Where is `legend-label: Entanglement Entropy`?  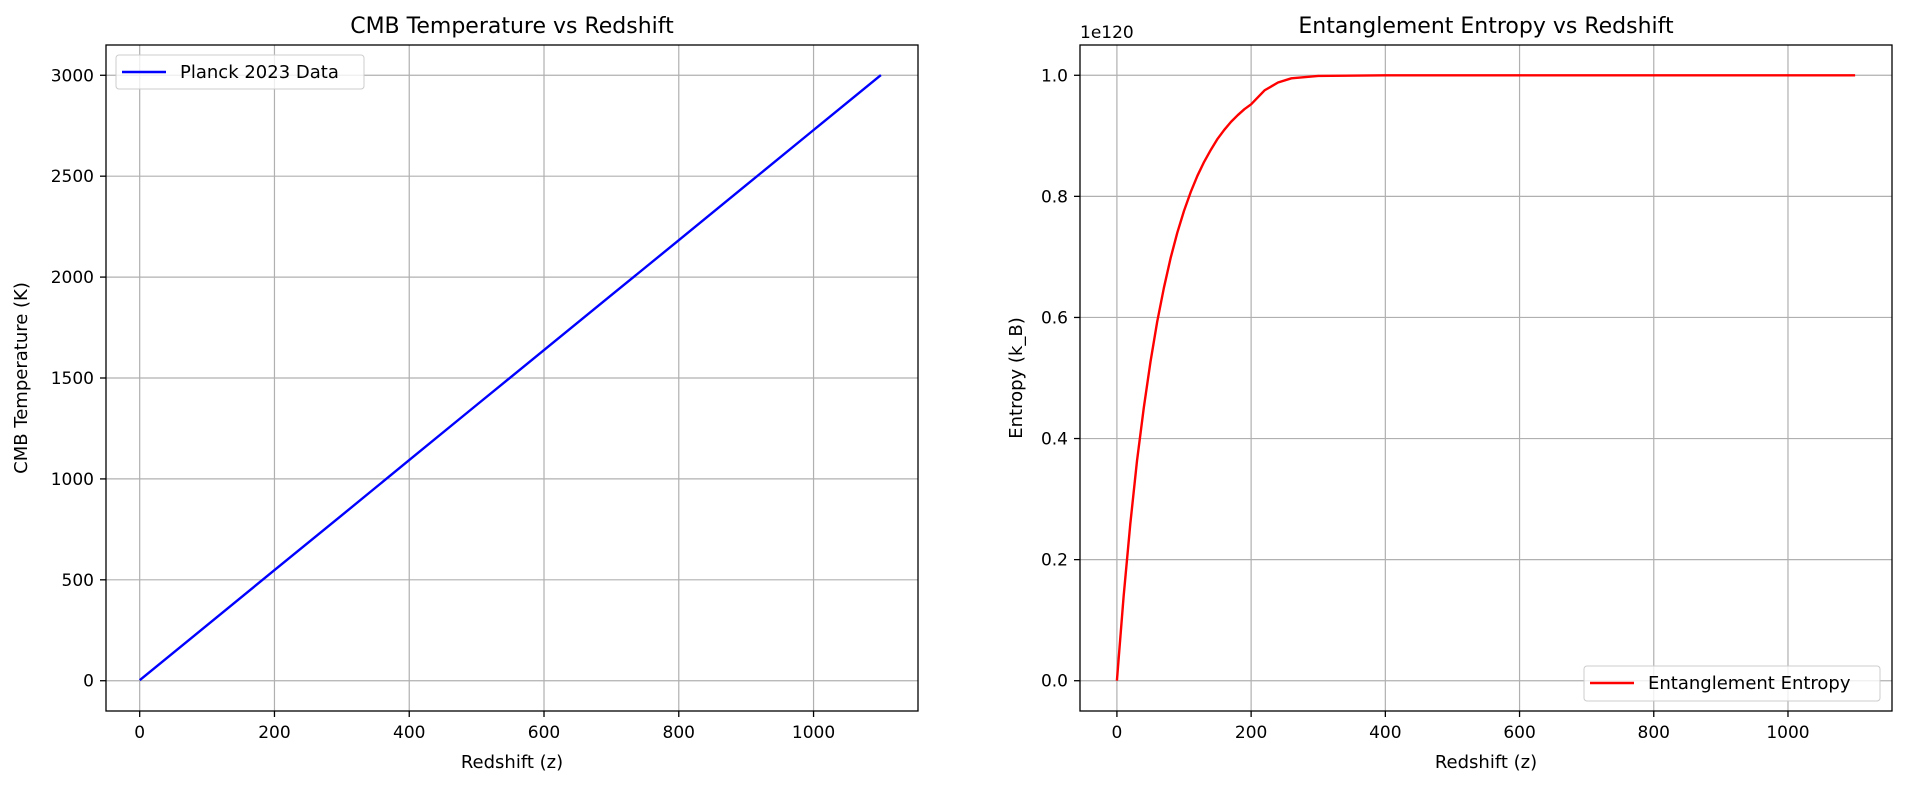 legend-label: Entanglement Entropy is located at coordinates (1749, 683).